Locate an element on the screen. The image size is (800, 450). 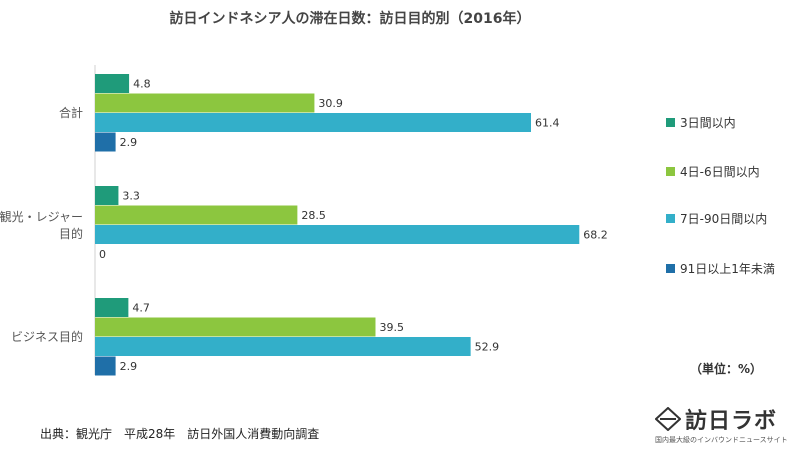
data-label-0-1: 30.9 is located at coordinates (330, 103).